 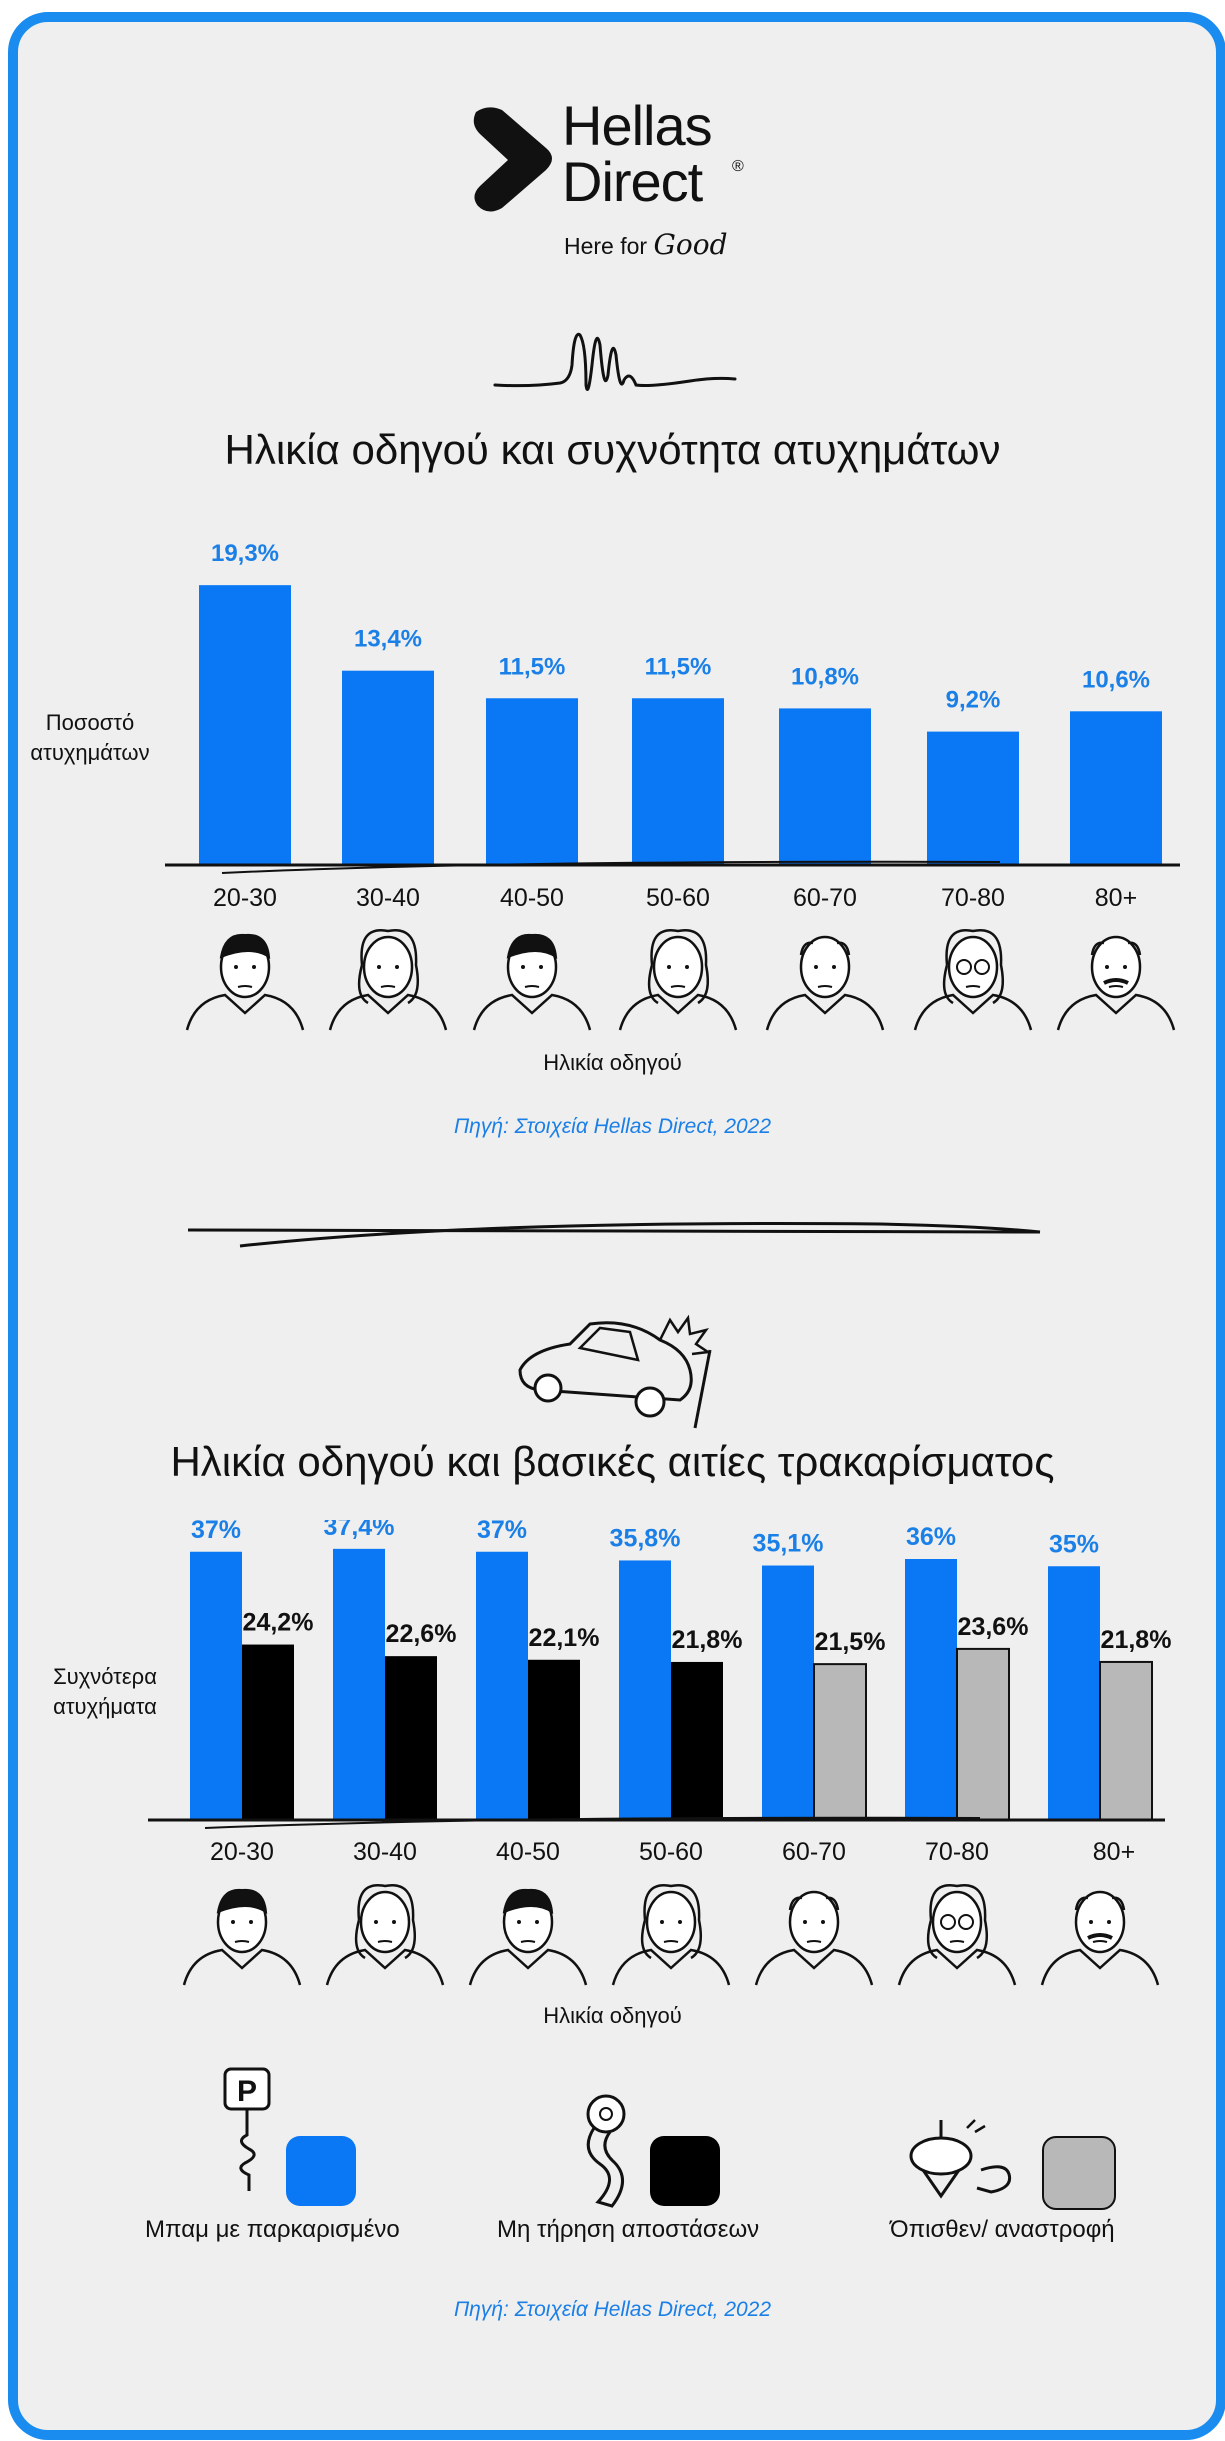 I want to click on brand-name-line2: Direct, so click(x=632, y=181).